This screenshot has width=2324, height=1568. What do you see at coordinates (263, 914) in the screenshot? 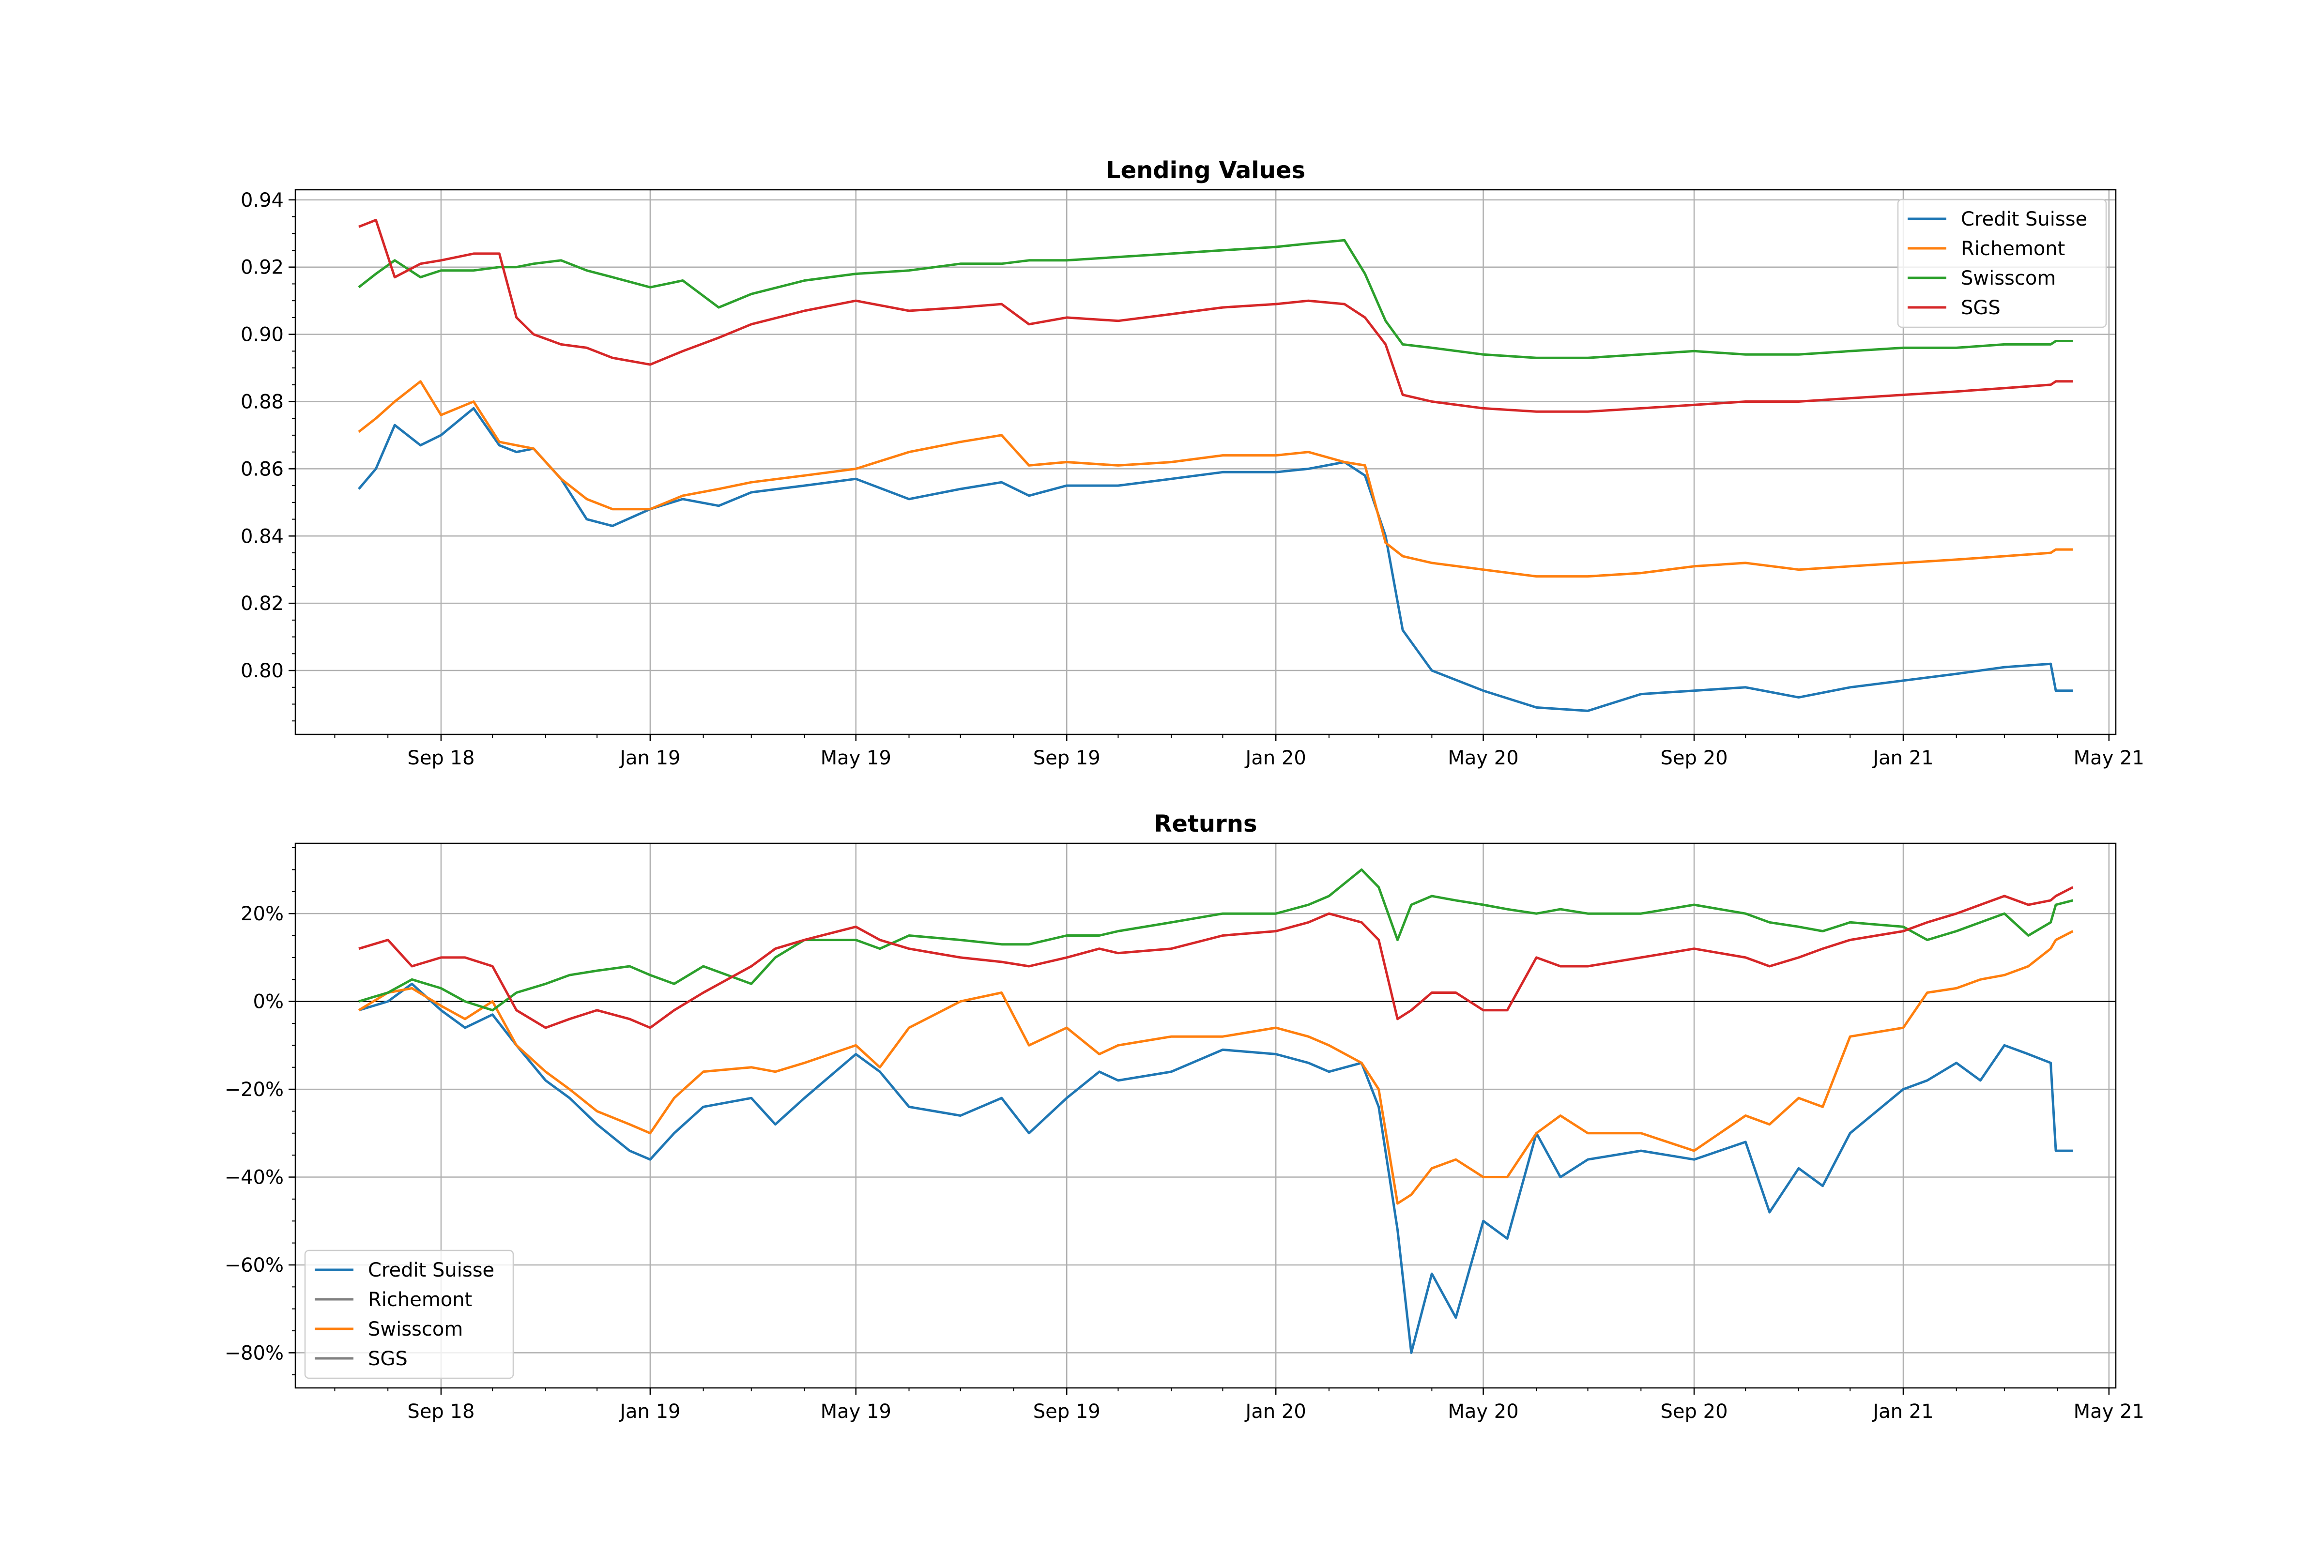
I see `y-tick-label: 20%` at bounding box center [263, 914].